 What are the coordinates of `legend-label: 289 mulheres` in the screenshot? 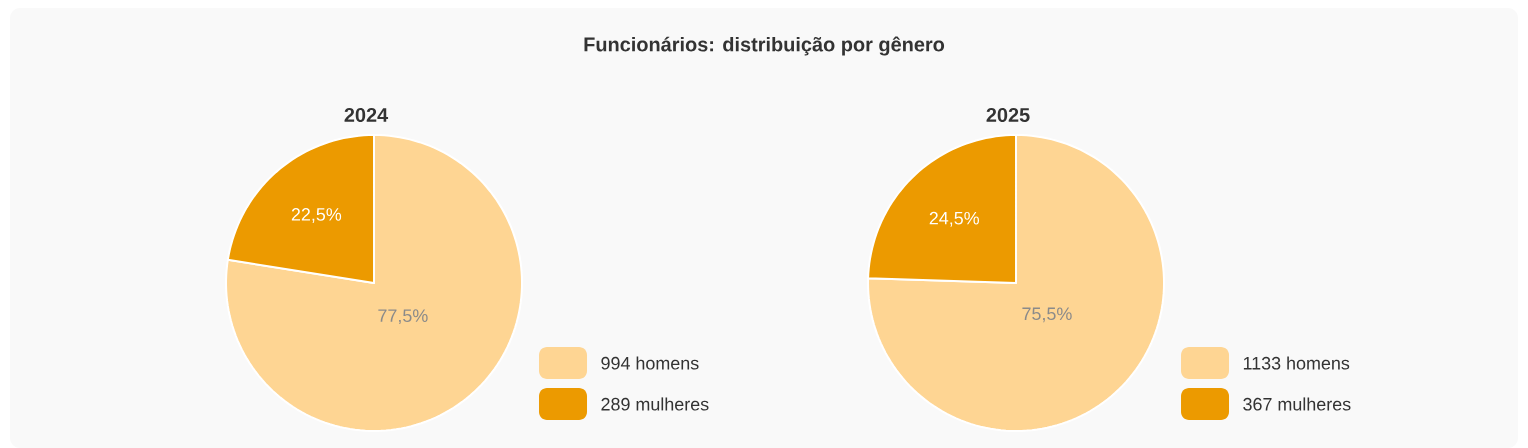 It's located at (655, 404).